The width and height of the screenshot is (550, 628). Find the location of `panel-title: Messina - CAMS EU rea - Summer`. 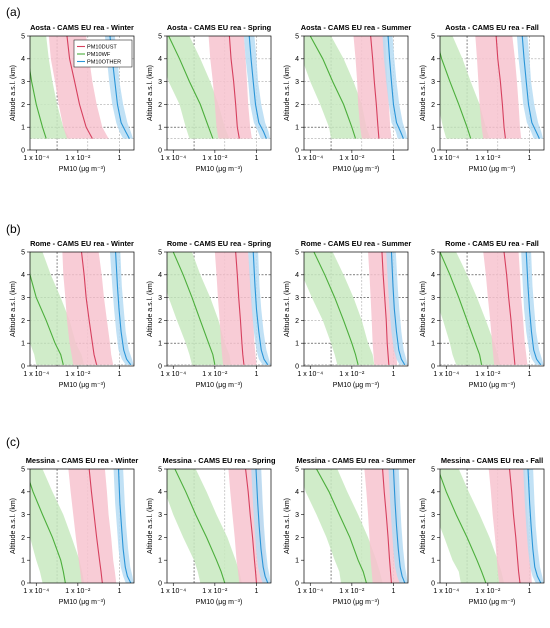

panel-title: Messina - CAMS EU rea - Summer is located at coordinates (355, 460).